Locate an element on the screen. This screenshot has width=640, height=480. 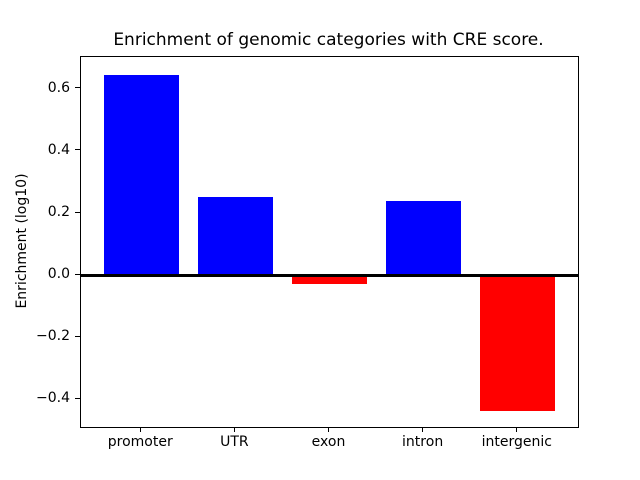
y-tick-label: −0.4 is located at coordinates (53, 398).